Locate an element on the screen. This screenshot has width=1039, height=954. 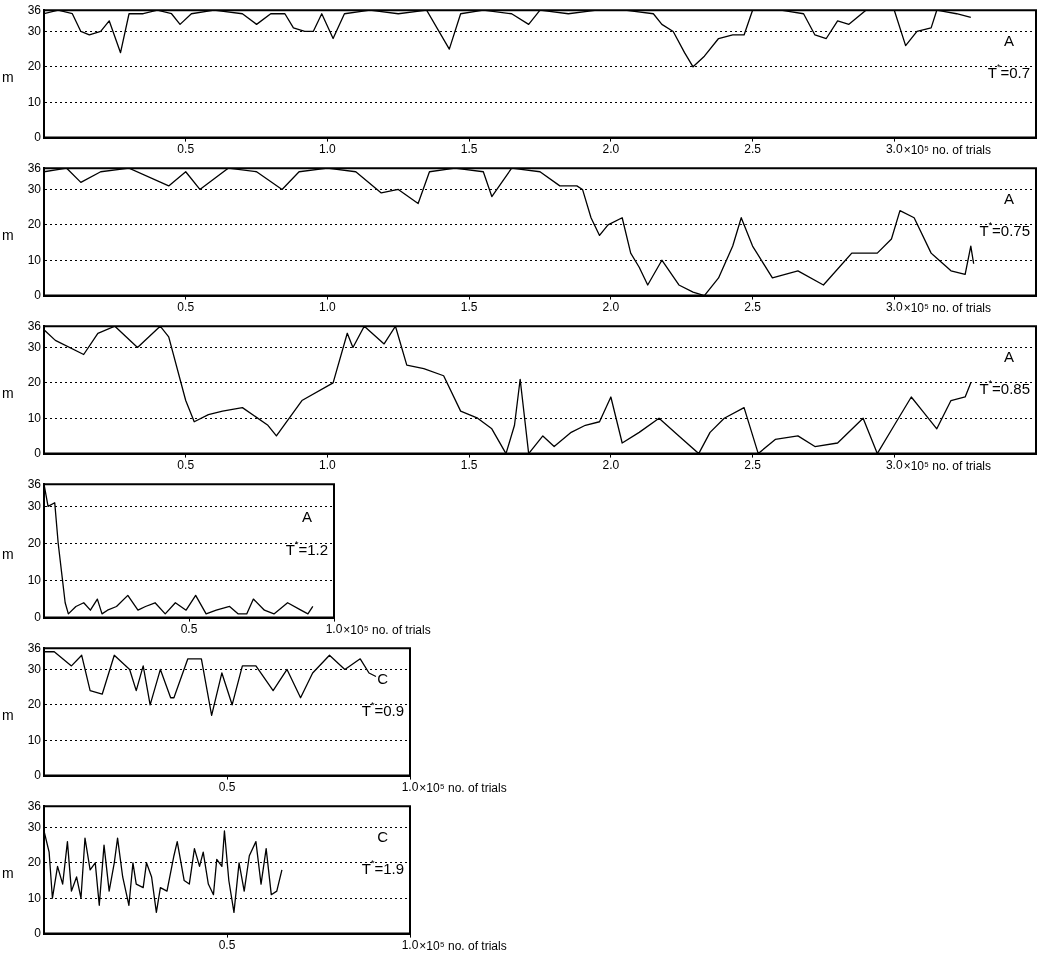
annotation: T*=0.7 is located at coordinates (1009, 72).